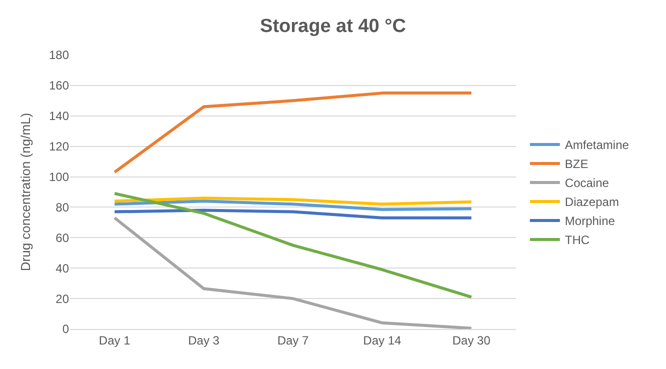 The width and height of the screenshot is (666, 369). I want to click on y-tick-label: 140, so click(59, 116).